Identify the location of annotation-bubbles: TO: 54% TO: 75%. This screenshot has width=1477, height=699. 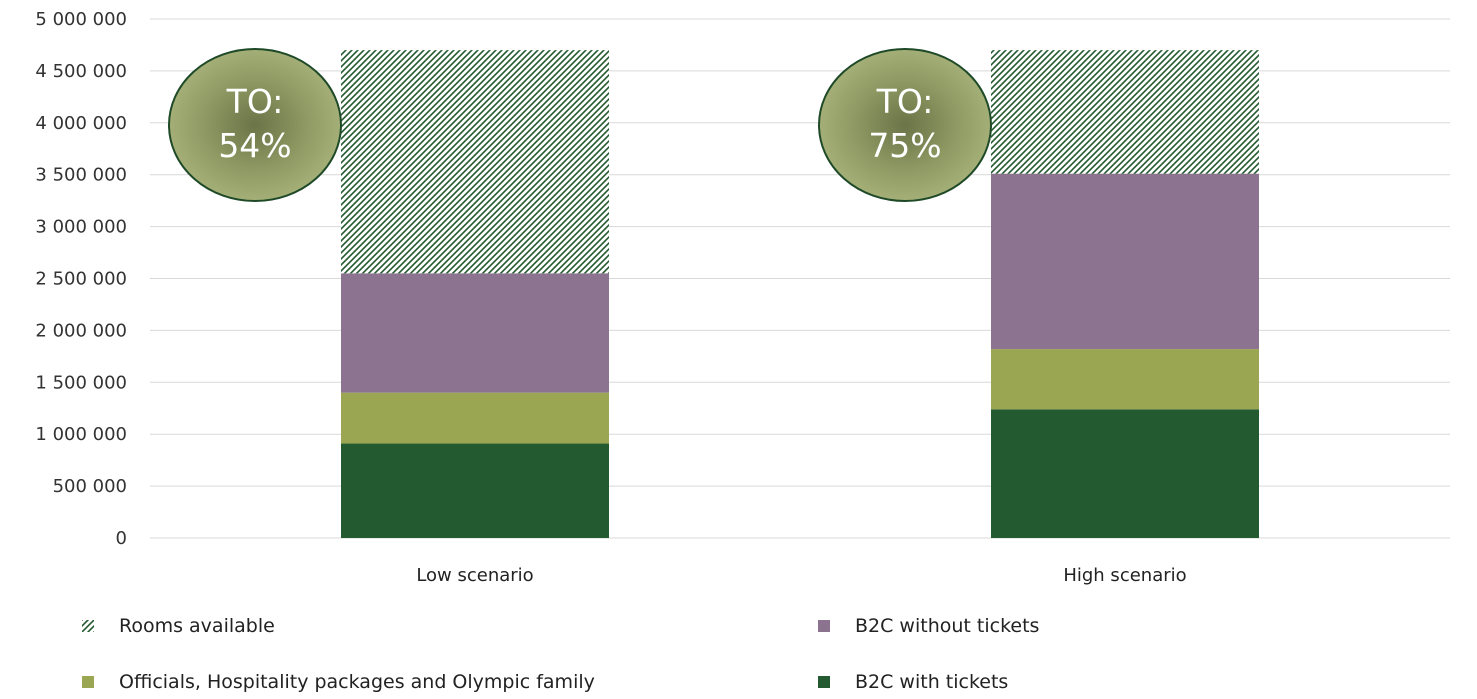
(580, 125).